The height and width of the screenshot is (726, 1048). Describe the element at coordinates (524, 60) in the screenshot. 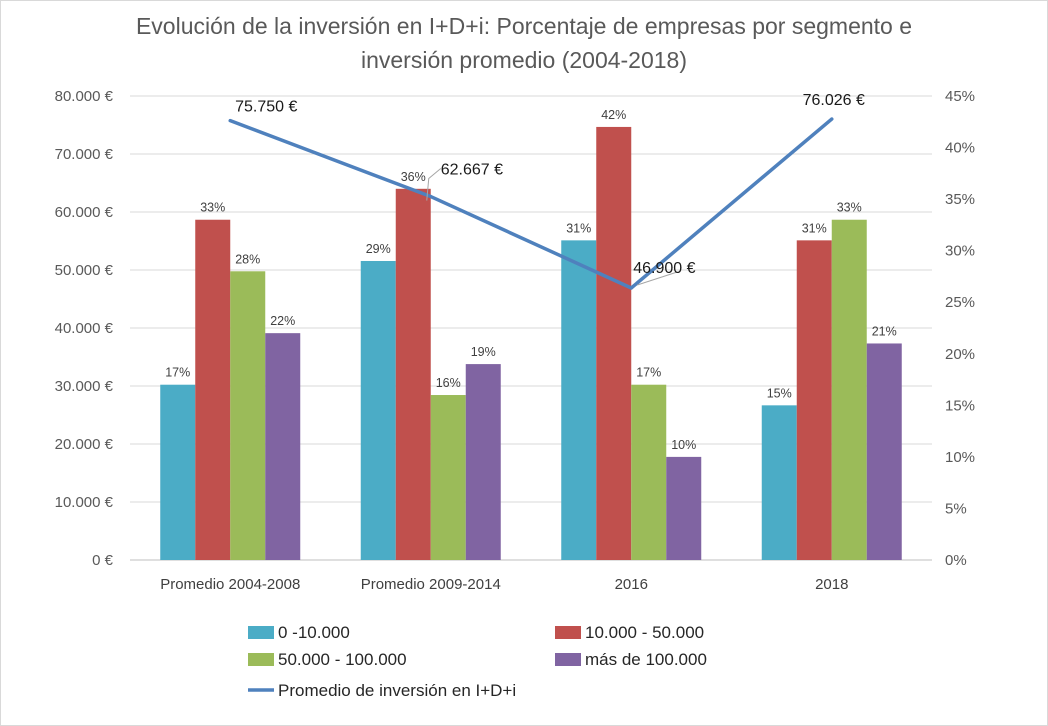

I see `chart-title-line-2: inversión promedio (2004-2018)` at that location.